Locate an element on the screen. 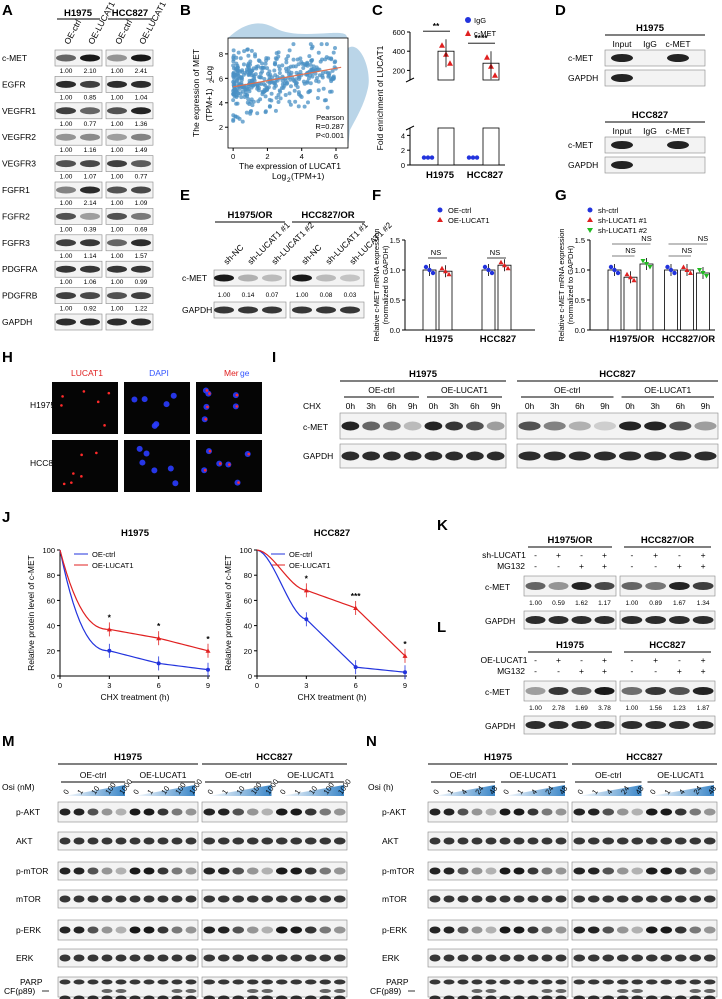 The width and height of the screenshot is (722, 999). x-tick-label: 9 is located at coordinates (208, 685).